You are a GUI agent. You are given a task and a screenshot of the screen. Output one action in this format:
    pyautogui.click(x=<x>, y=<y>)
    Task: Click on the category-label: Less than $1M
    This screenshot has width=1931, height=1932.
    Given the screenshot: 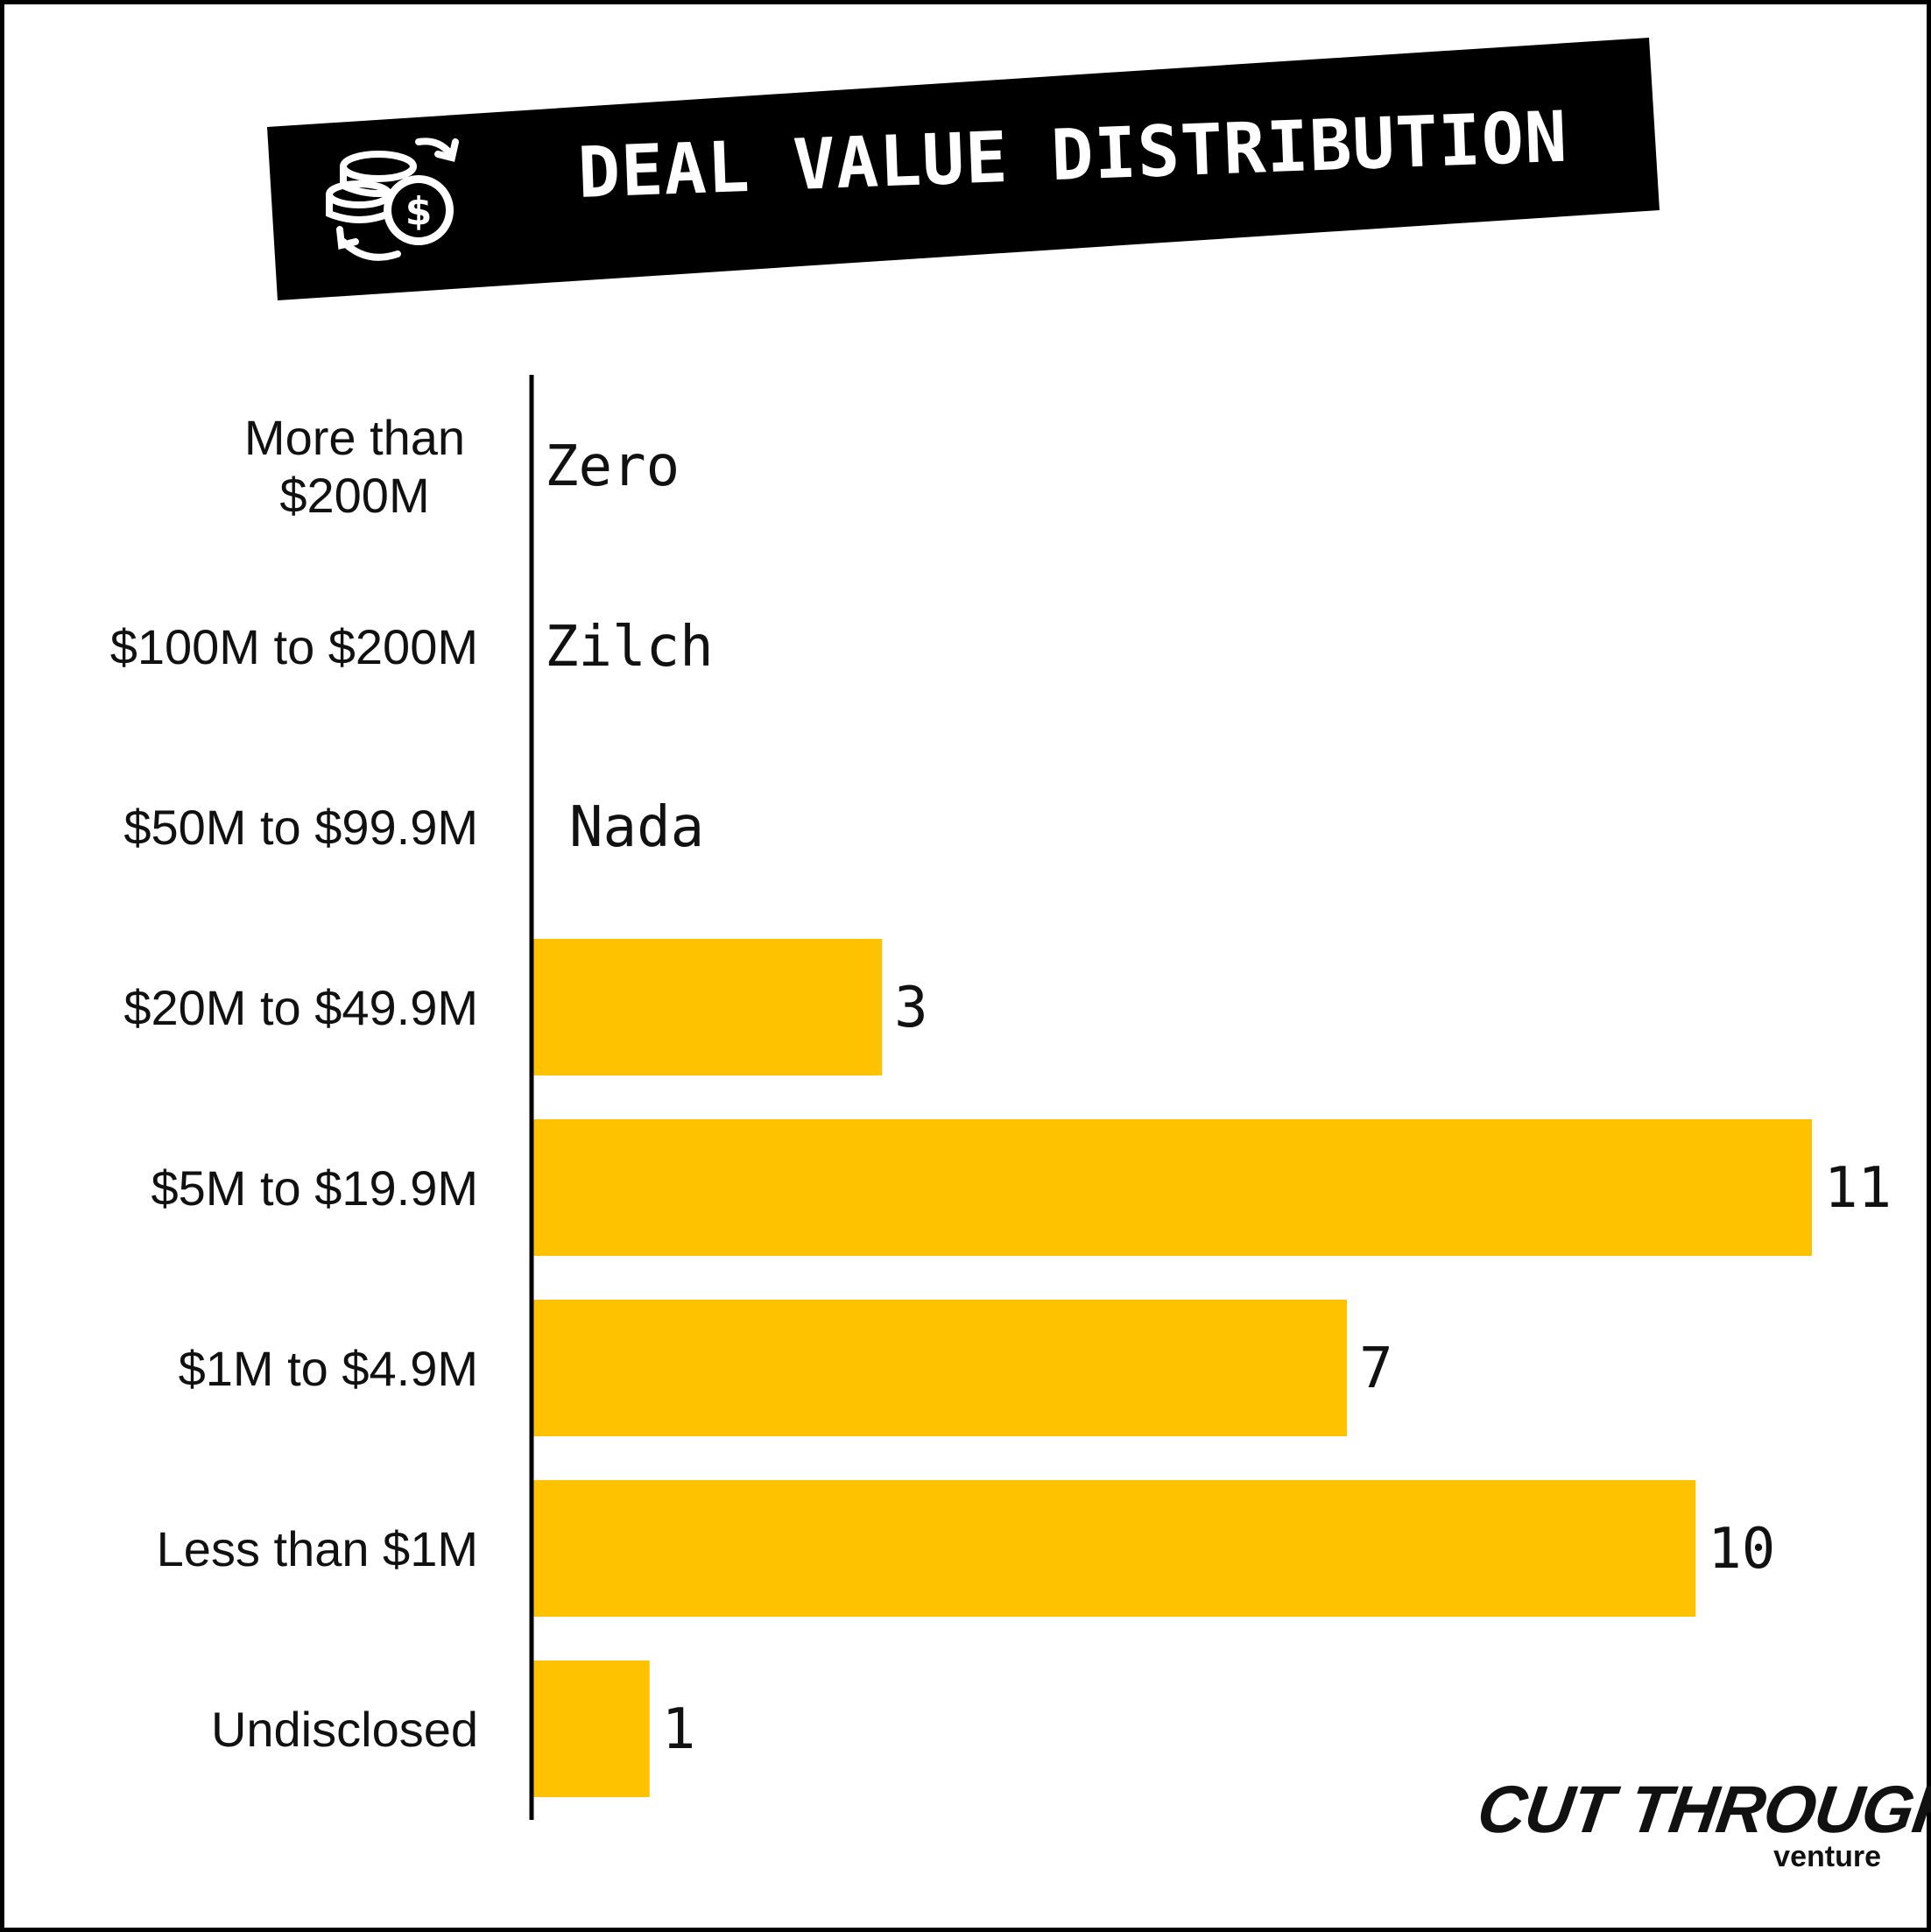 What is the action you would take?
    pyautogui.click(x=317, y=1548)
    